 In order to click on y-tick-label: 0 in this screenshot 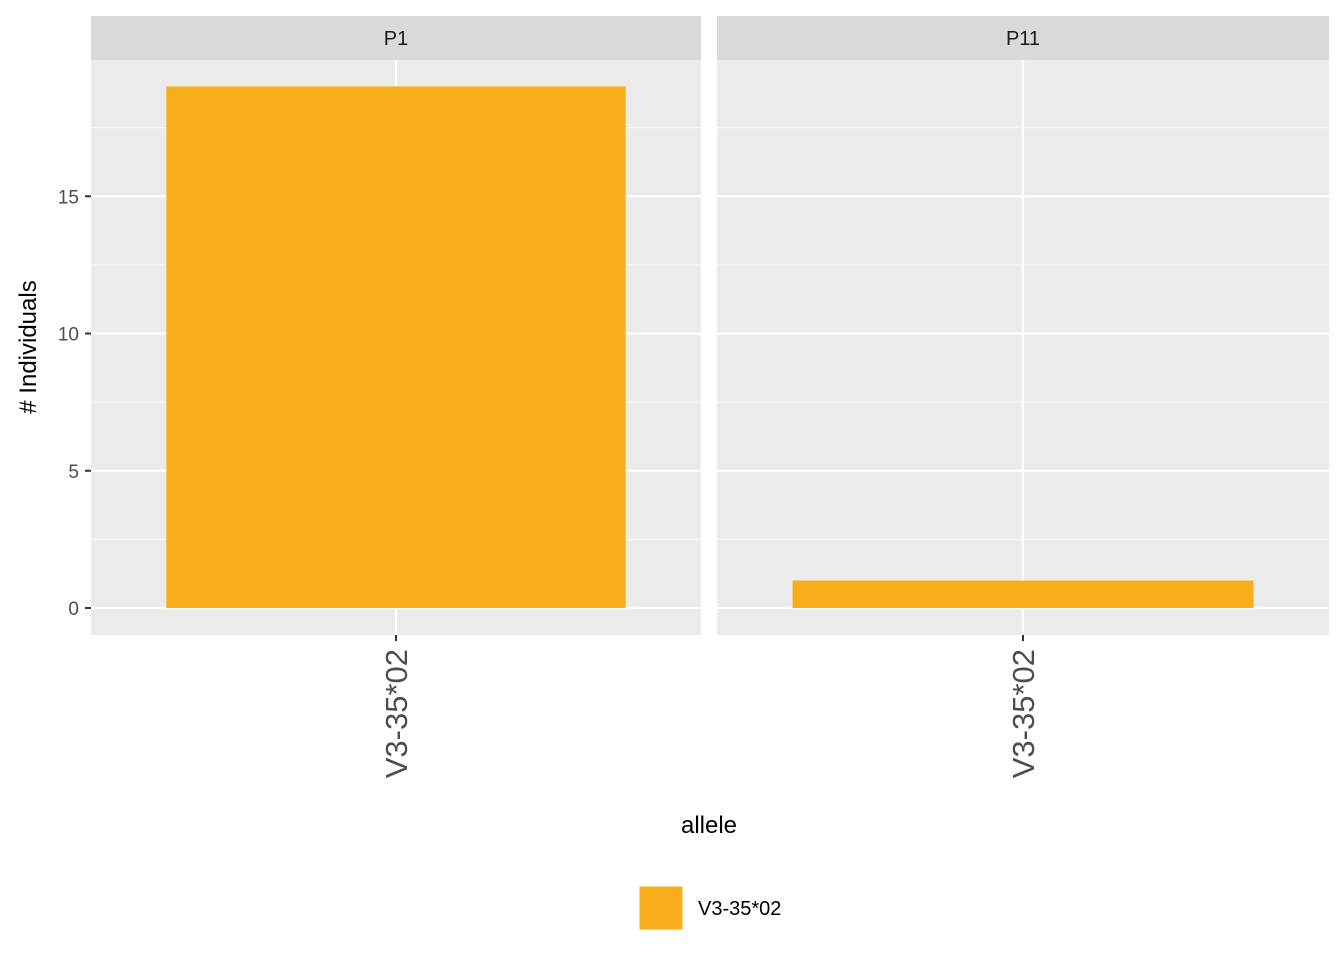, I will do `click(73, 609)`.